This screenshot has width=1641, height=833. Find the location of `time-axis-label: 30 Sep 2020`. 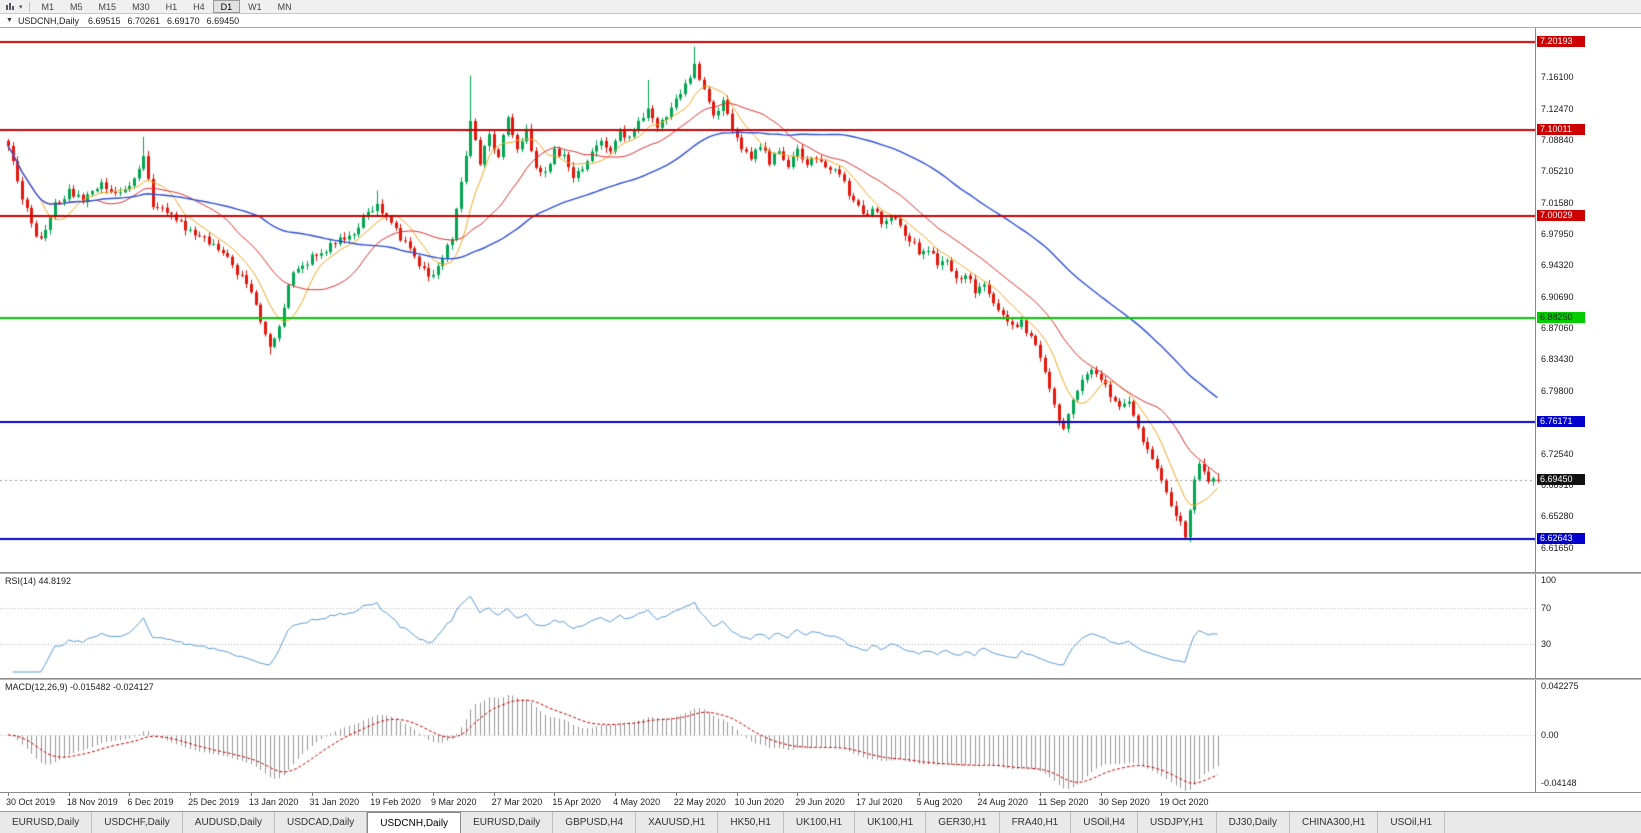

time-axis-label: 30 Sep 2020 is located at coordinates (1124, 802).